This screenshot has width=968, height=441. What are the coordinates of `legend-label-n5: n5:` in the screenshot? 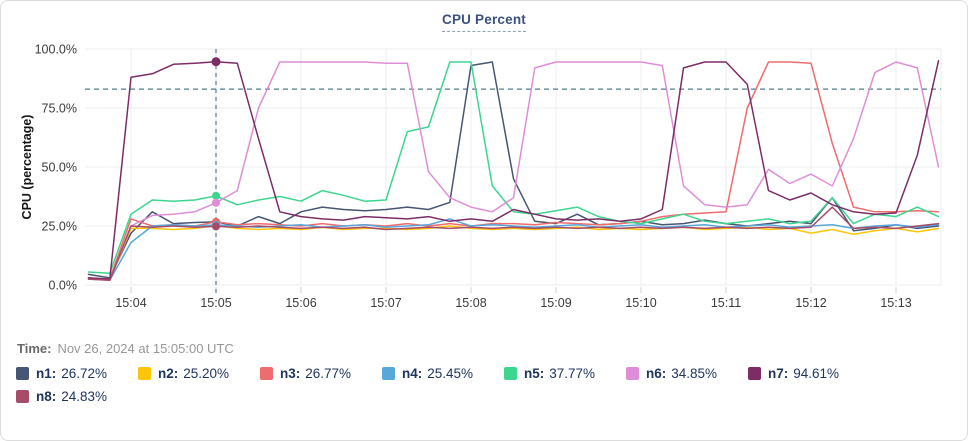 It's located at (534, 373).